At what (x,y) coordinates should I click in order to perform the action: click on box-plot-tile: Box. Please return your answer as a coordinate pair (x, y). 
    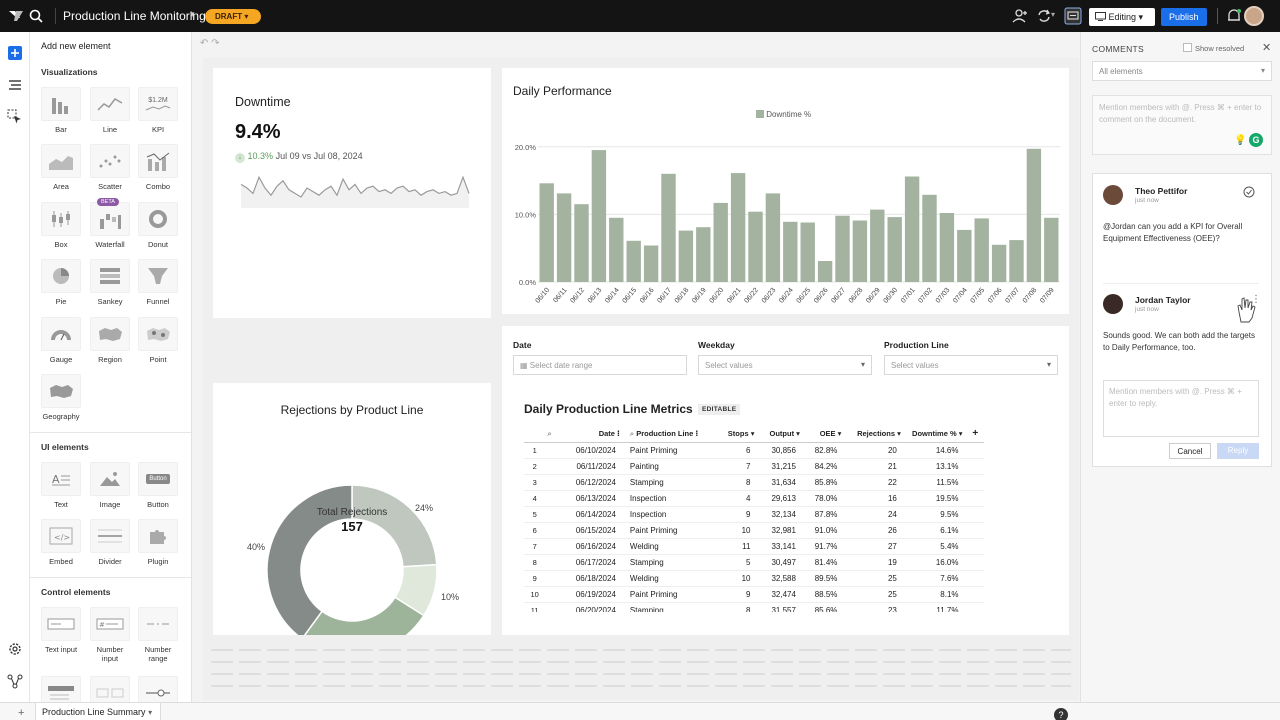
    Looking at the image, I should click on (61, 225).